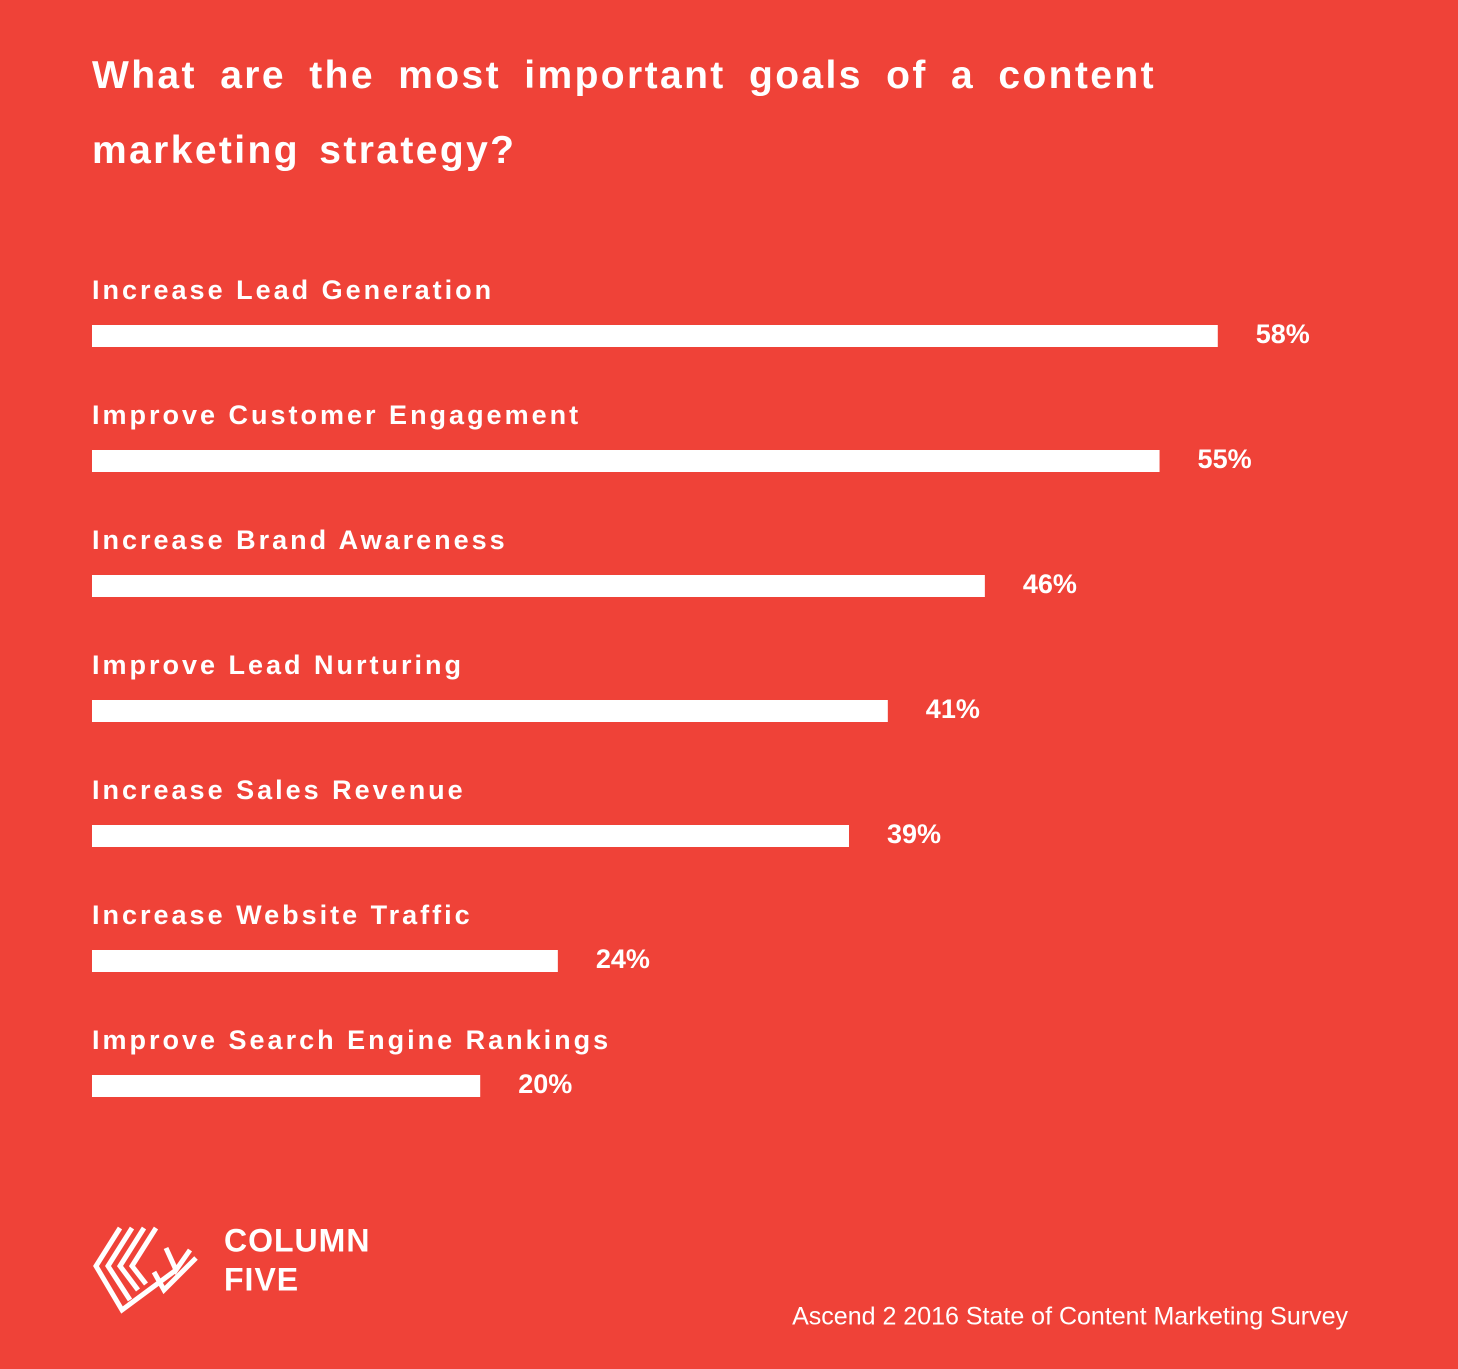 The height and width of the screenshot is (1369, 1458). I want to click on logo-mark, so click(145, 1270).